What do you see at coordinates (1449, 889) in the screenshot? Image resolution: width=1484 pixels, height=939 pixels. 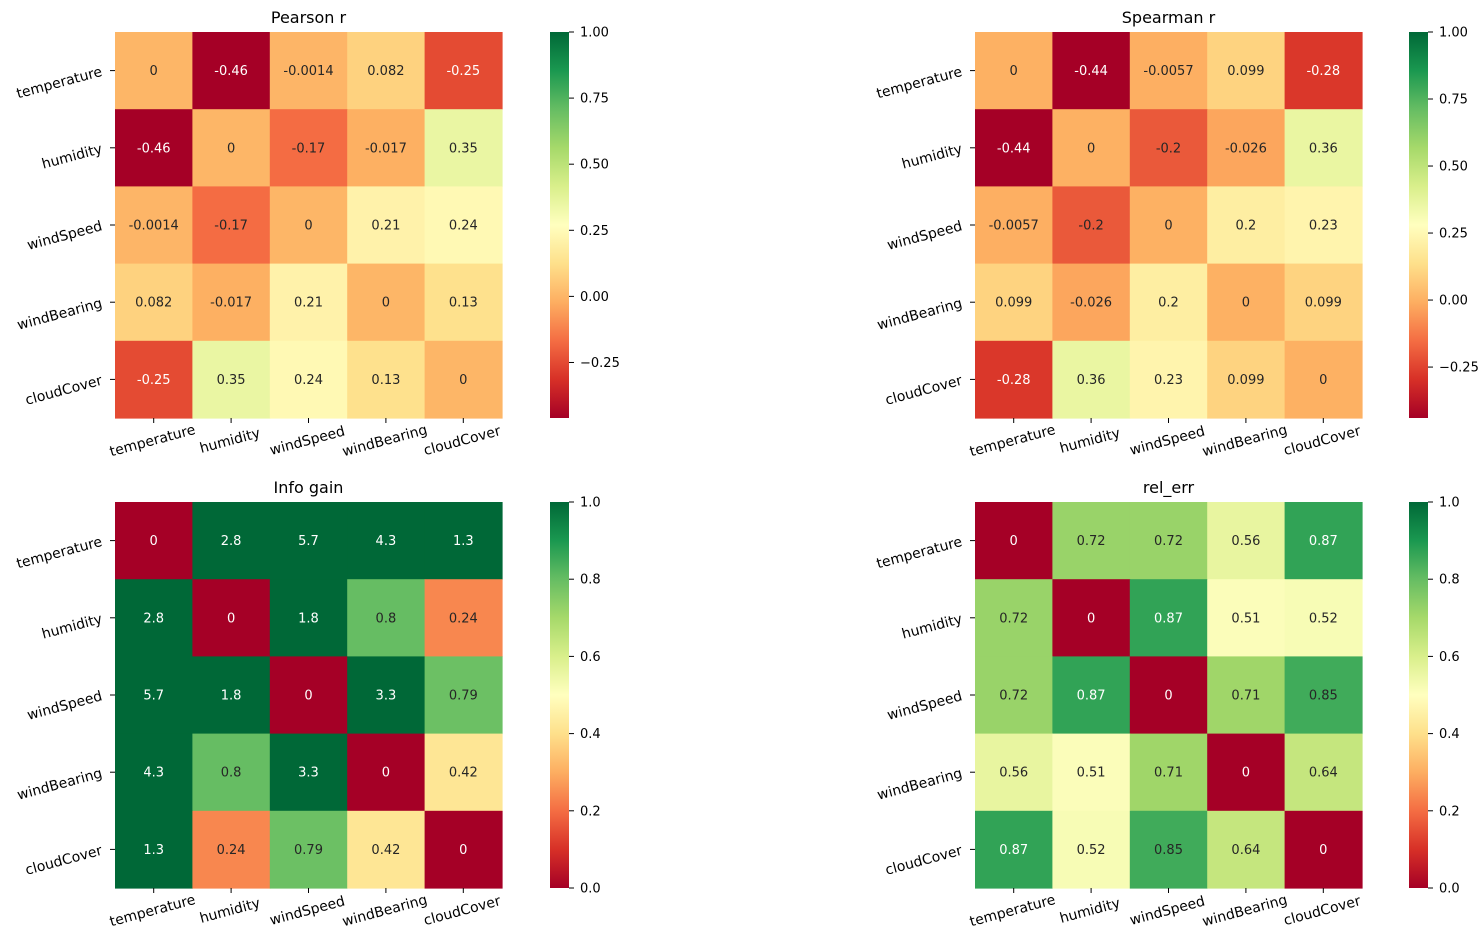 I see `colorbar-tick-label: 0.0` at bounding box center [1449, 889].